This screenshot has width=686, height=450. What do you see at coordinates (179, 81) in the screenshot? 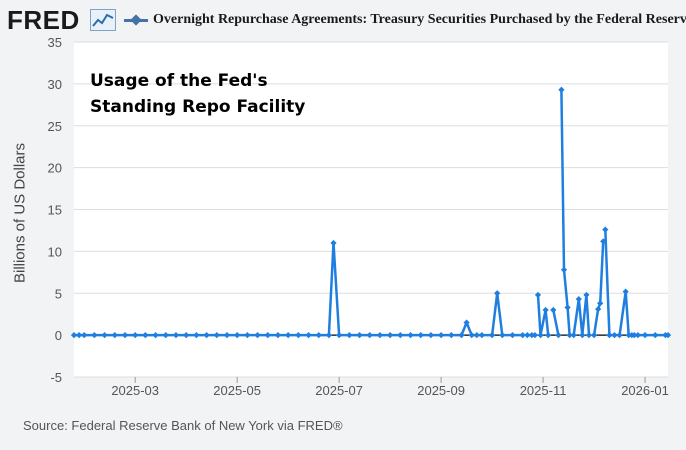
I see `annotation-line-1: Usage of the Fed's` at bounding box center [179, 81].